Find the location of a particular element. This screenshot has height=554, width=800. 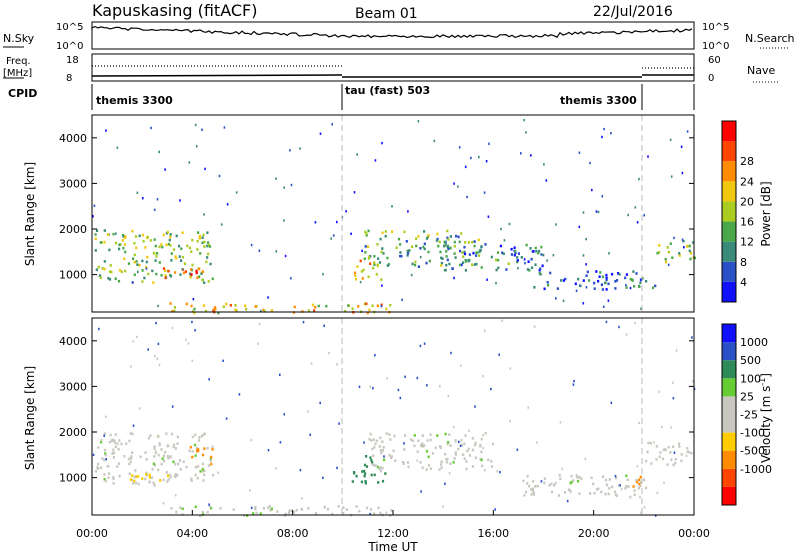

x-tick-label: 04:00 is located at coordinates (192, 533).